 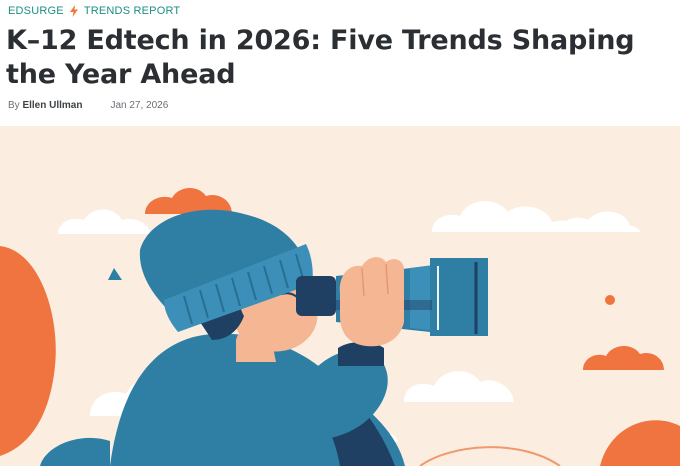 What do you see at coordinates (115, 274) in the screenshot?
I see `blue-triangle-shape` at bounding box center [115, 274].